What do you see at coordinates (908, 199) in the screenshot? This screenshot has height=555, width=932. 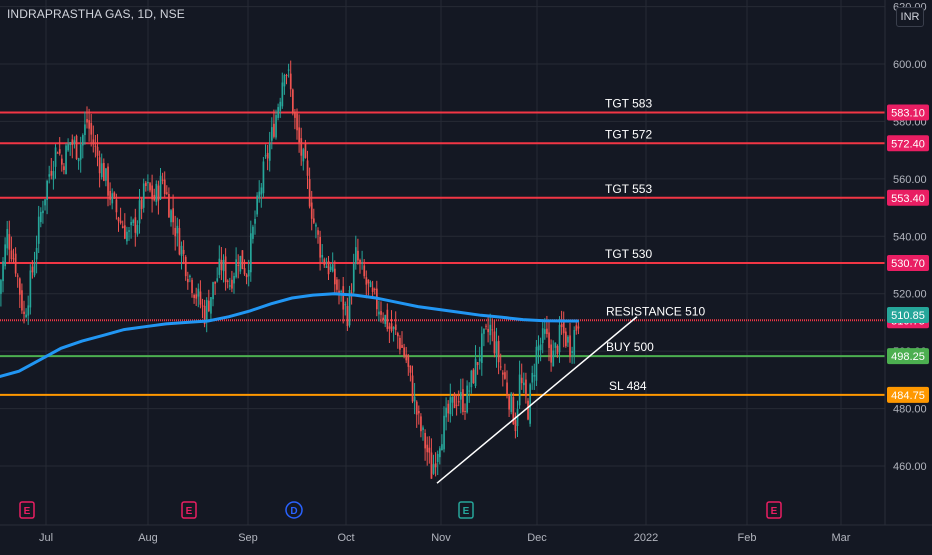 I see `price-tag-label: 553.40` at bounding box center [908, 199].